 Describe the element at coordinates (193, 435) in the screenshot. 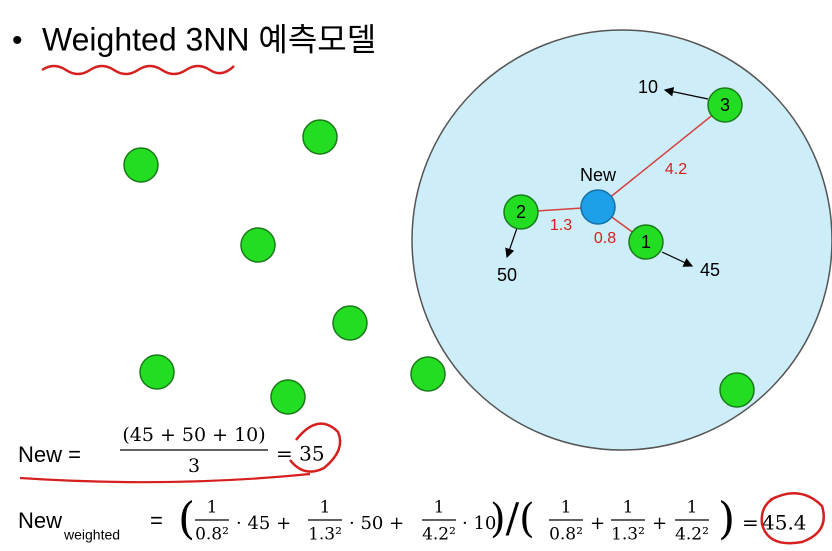

I see `numerator: (45 + 50 + 10)` at that location.